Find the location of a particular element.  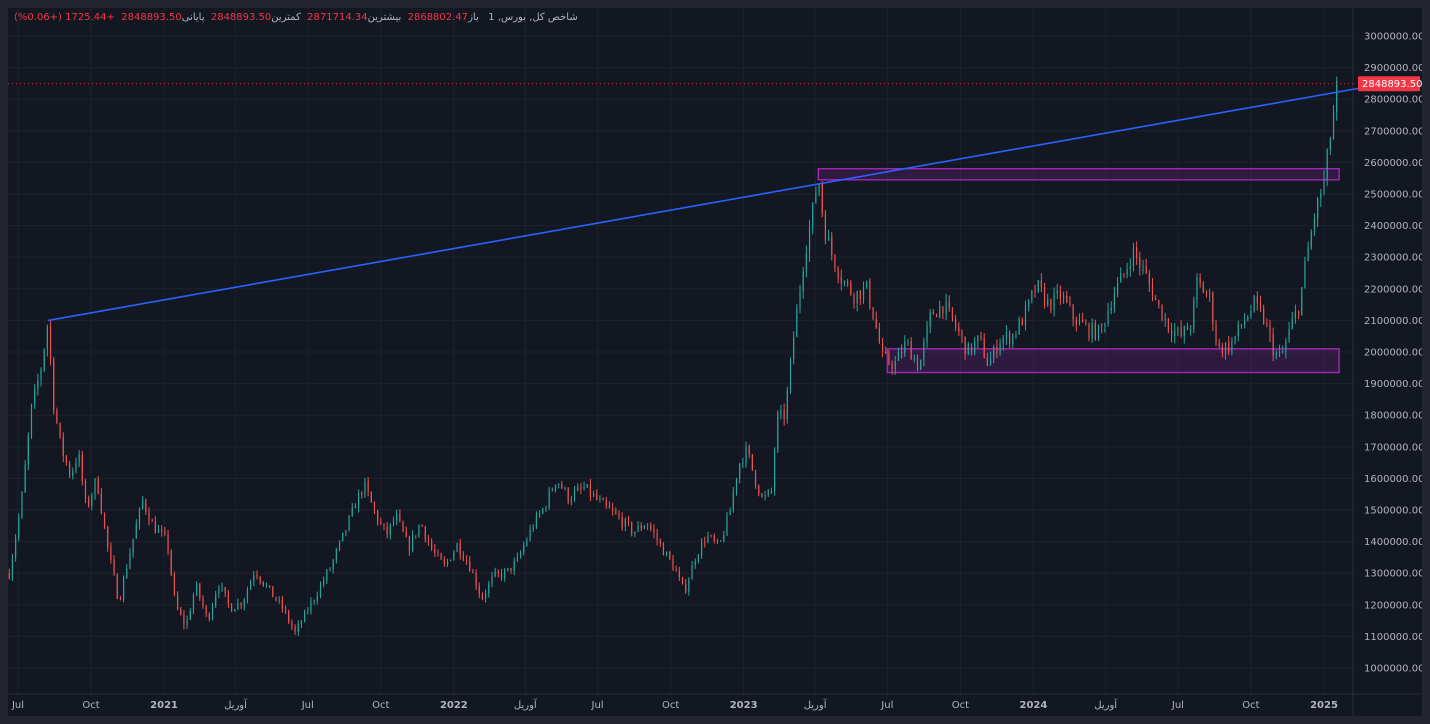

x-tick-label: 2022 is located at coordinates (454, 705).